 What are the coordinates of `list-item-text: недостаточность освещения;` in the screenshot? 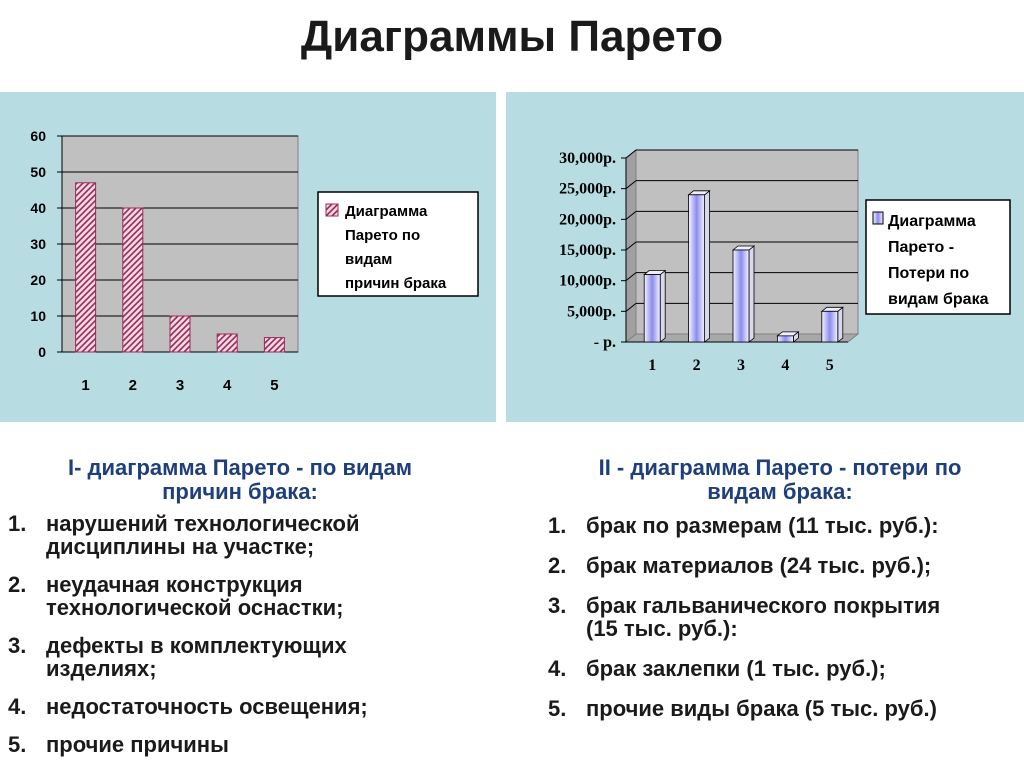 It's located at (207, 706).